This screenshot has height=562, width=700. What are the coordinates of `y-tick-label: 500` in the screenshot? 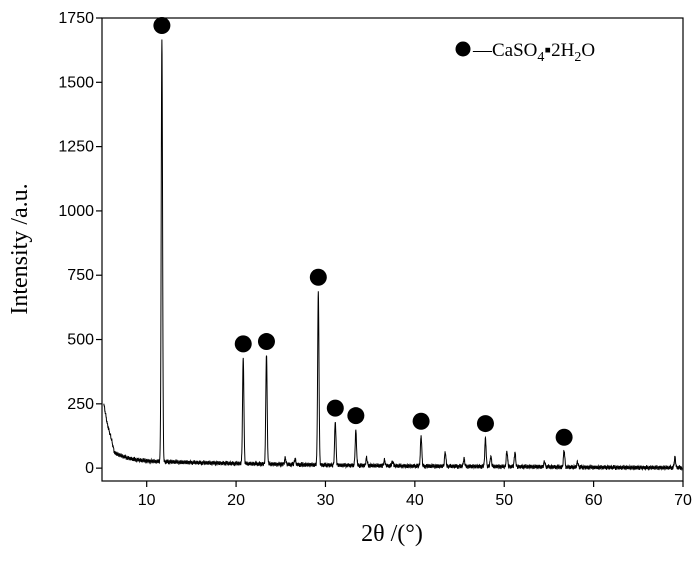 It's located at (80, 340).